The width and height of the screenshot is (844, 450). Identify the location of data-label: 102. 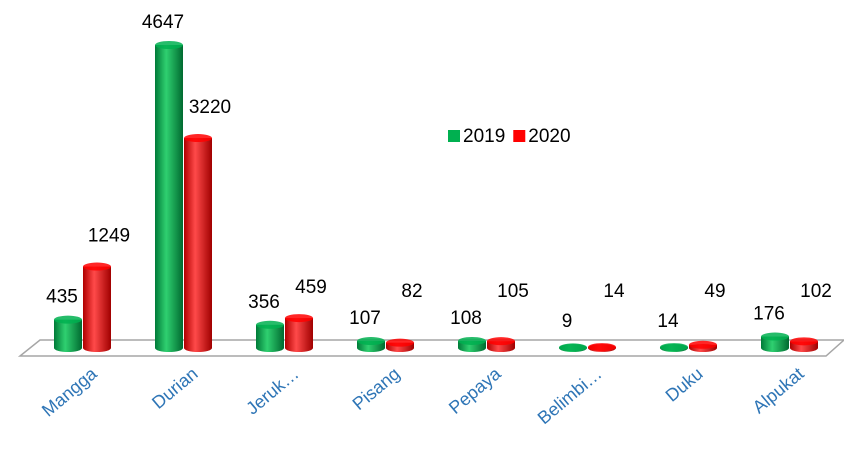
(816, 291).